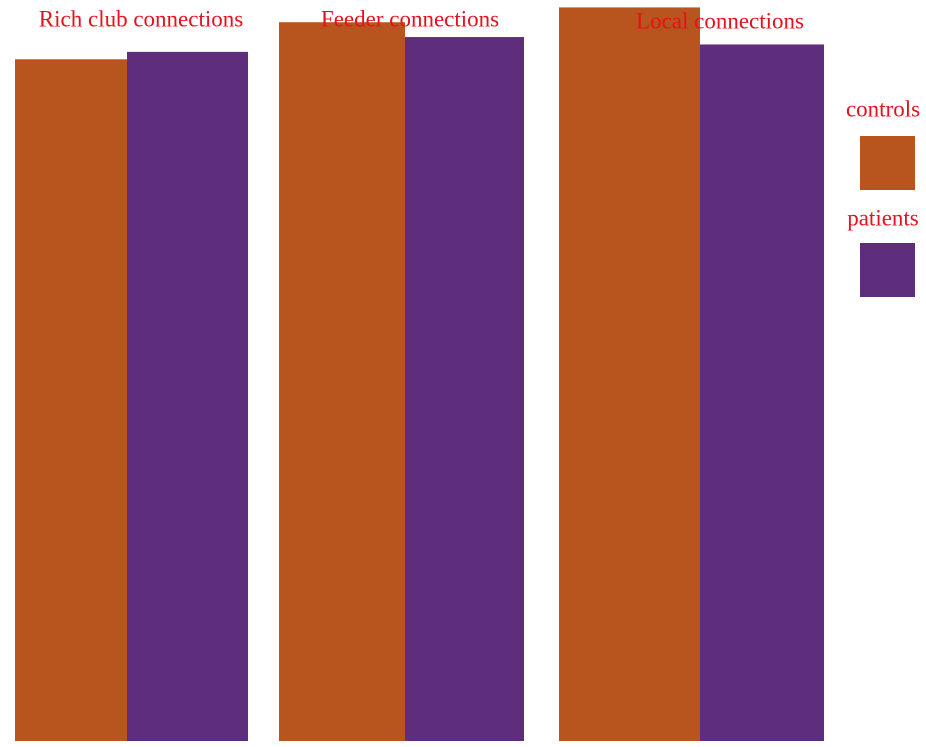 The height and width of the screenshot is (747, 926). What do you see at coordinates (762, 392) in the screenshot?
I see `bar-local-connections-patients` at bounding box center [762, 392].